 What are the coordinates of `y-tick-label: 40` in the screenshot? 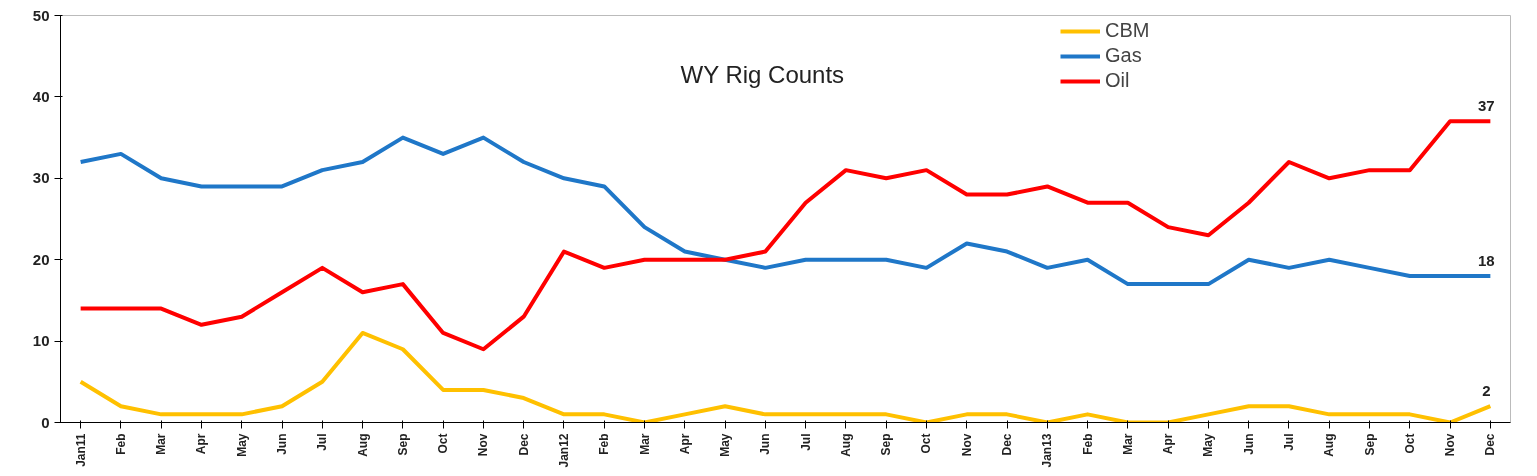 It's located at (41, 96).